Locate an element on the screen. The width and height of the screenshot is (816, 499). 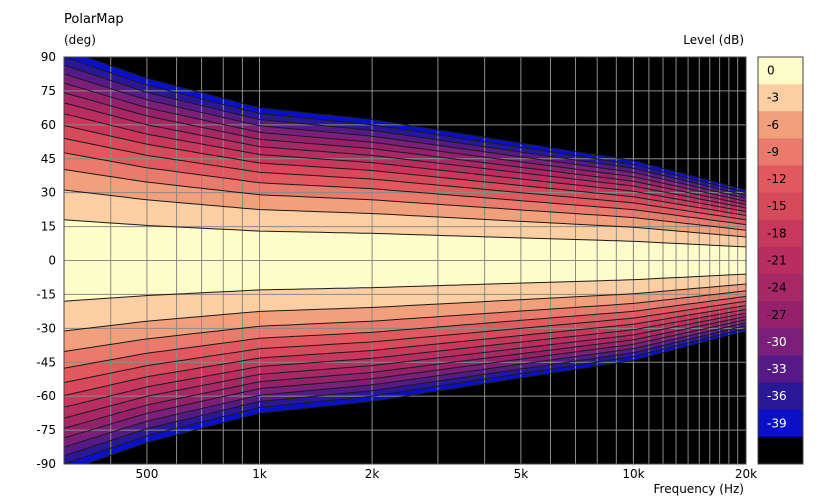
y-tick-label: -15 is located at coordinates (46, 294).